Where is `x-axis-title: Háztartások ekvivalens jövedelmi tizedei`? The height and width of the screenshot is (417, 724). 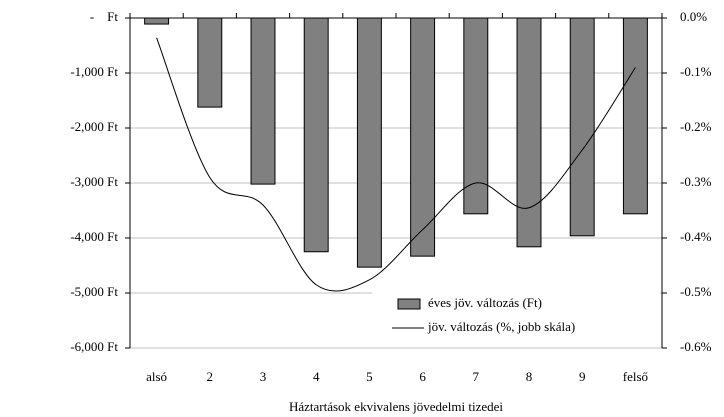 x-axis-title: Háztartások ekvivalens jövedelmi tizedei is located at coordinates (396, 406).